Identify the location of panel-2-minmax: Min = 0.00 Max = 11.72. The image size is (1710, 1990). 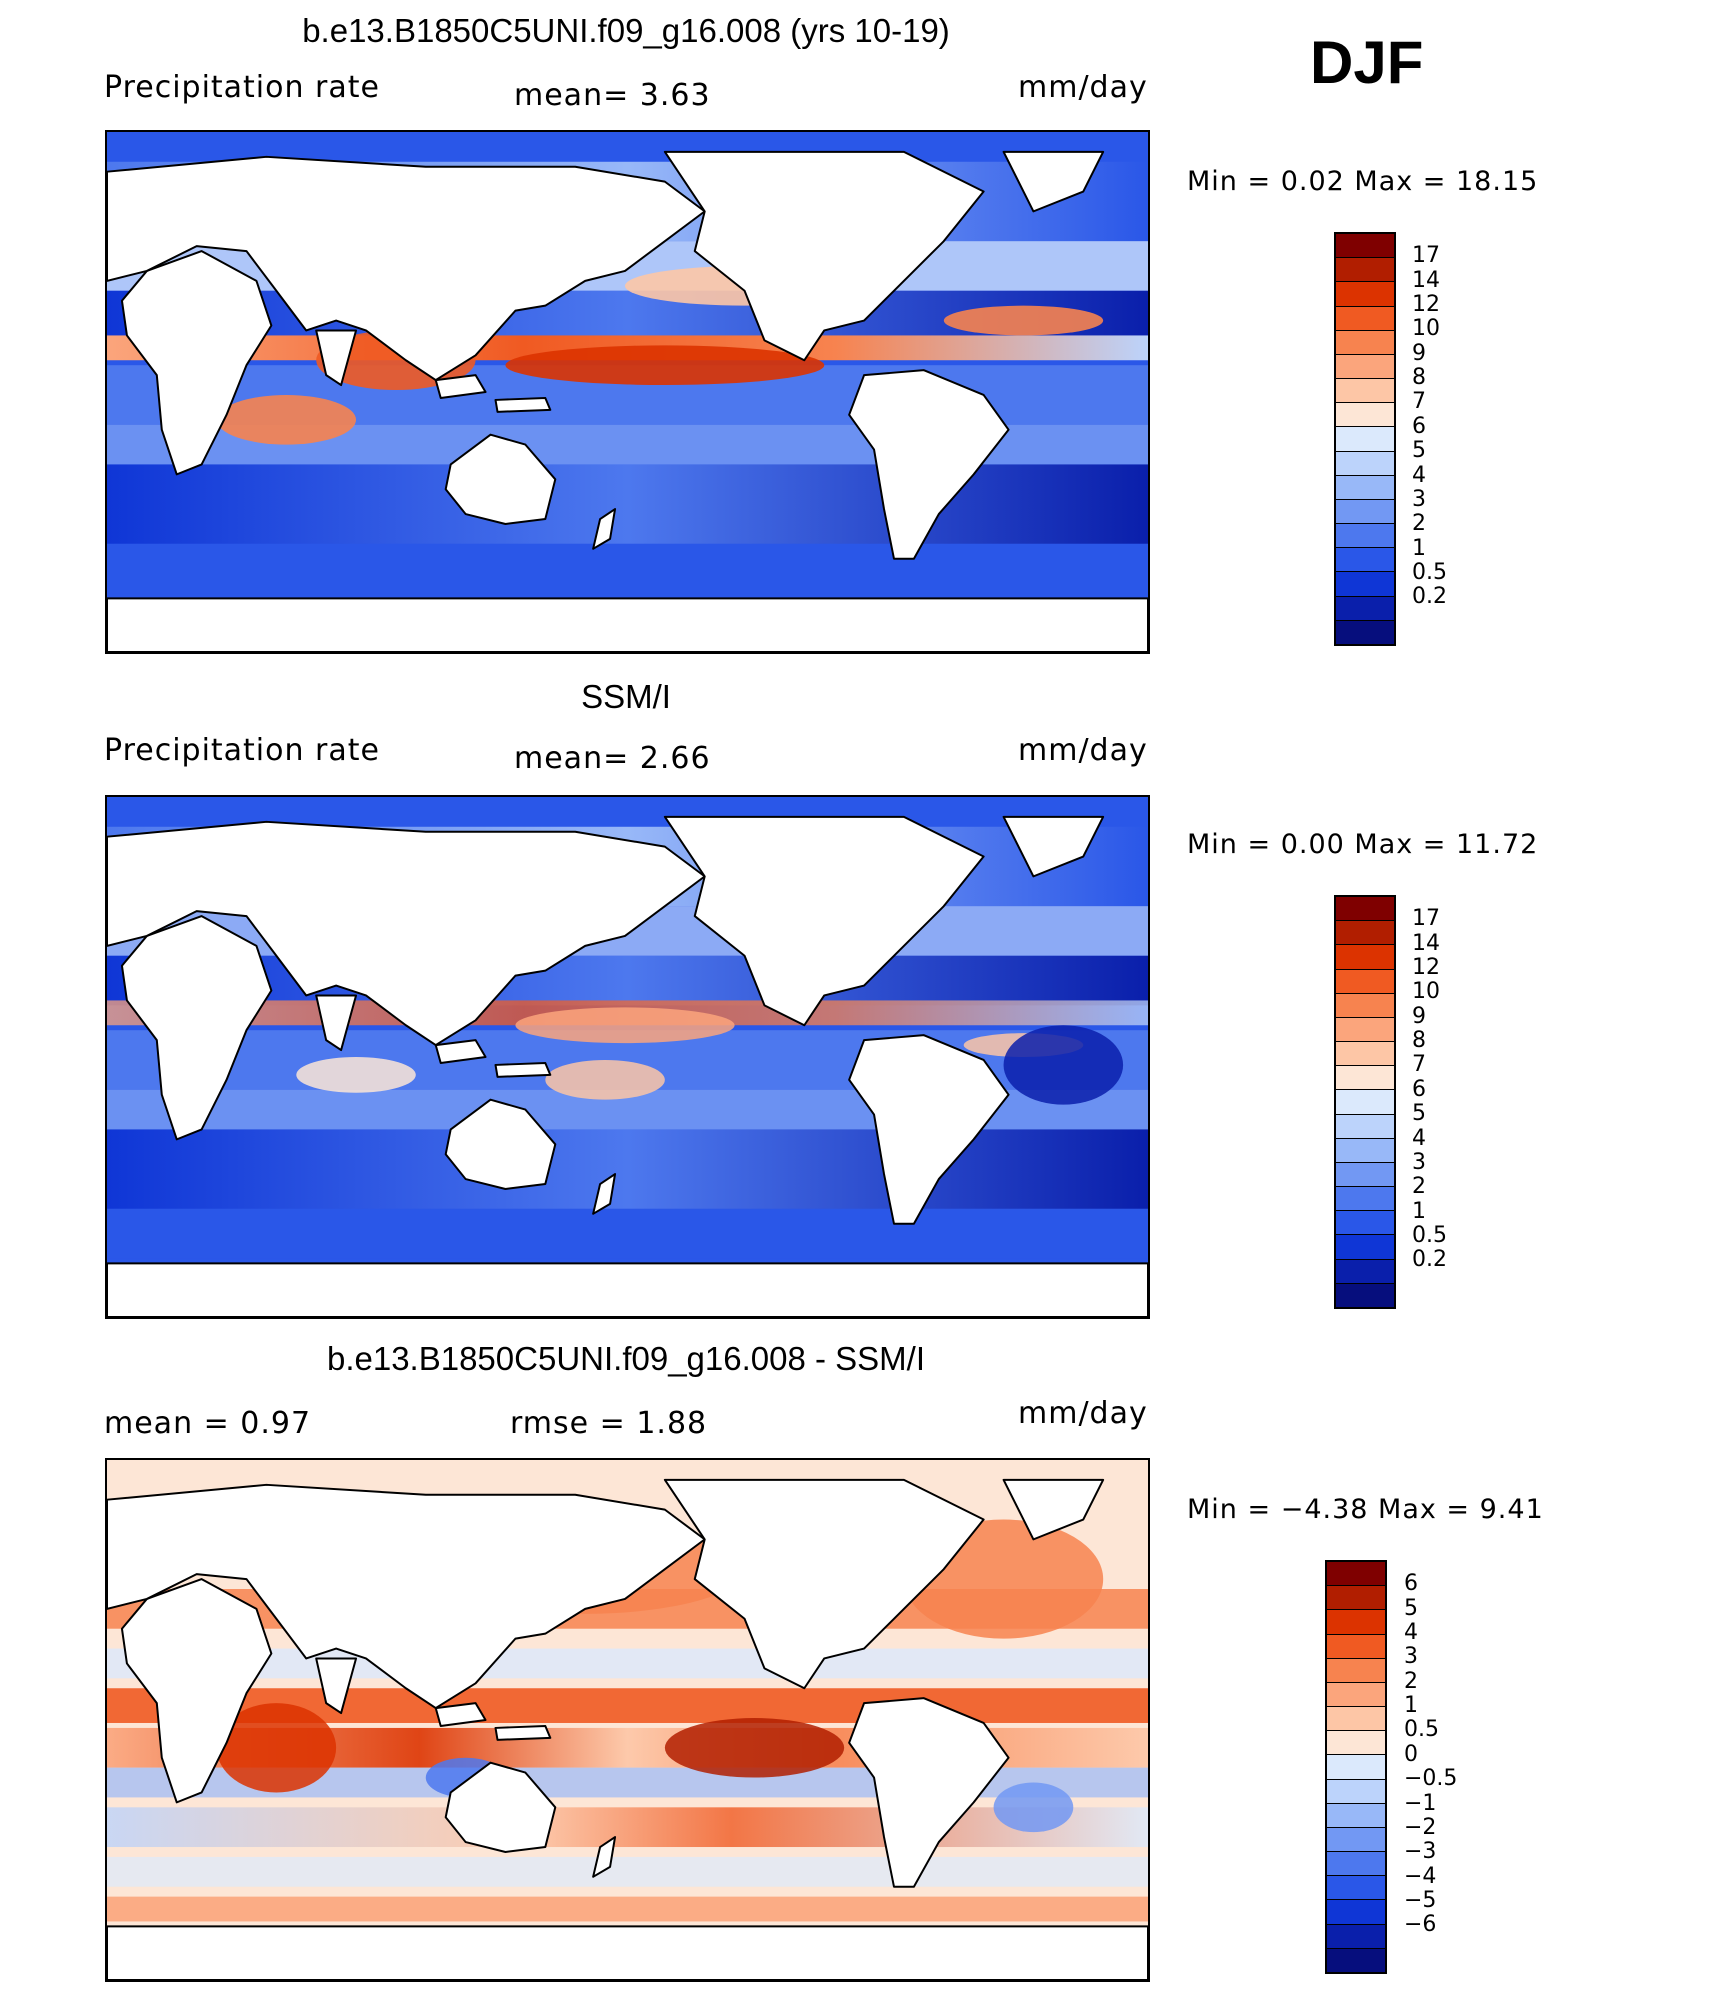
(1363, 844).